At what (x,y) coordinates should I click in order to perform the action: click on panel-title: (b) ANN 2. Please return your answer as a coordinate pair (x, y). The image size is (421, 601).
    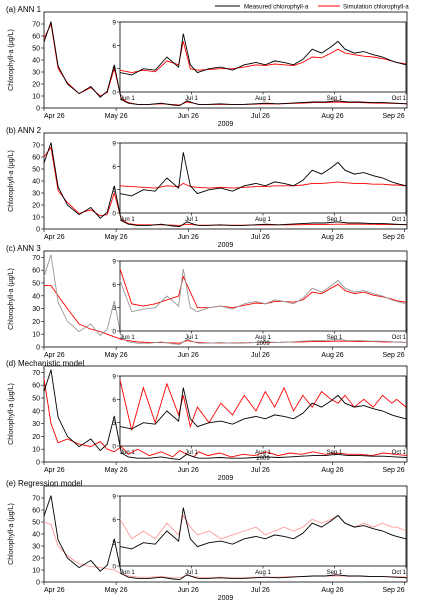
    Looking at the image, I should click on (24, 130).